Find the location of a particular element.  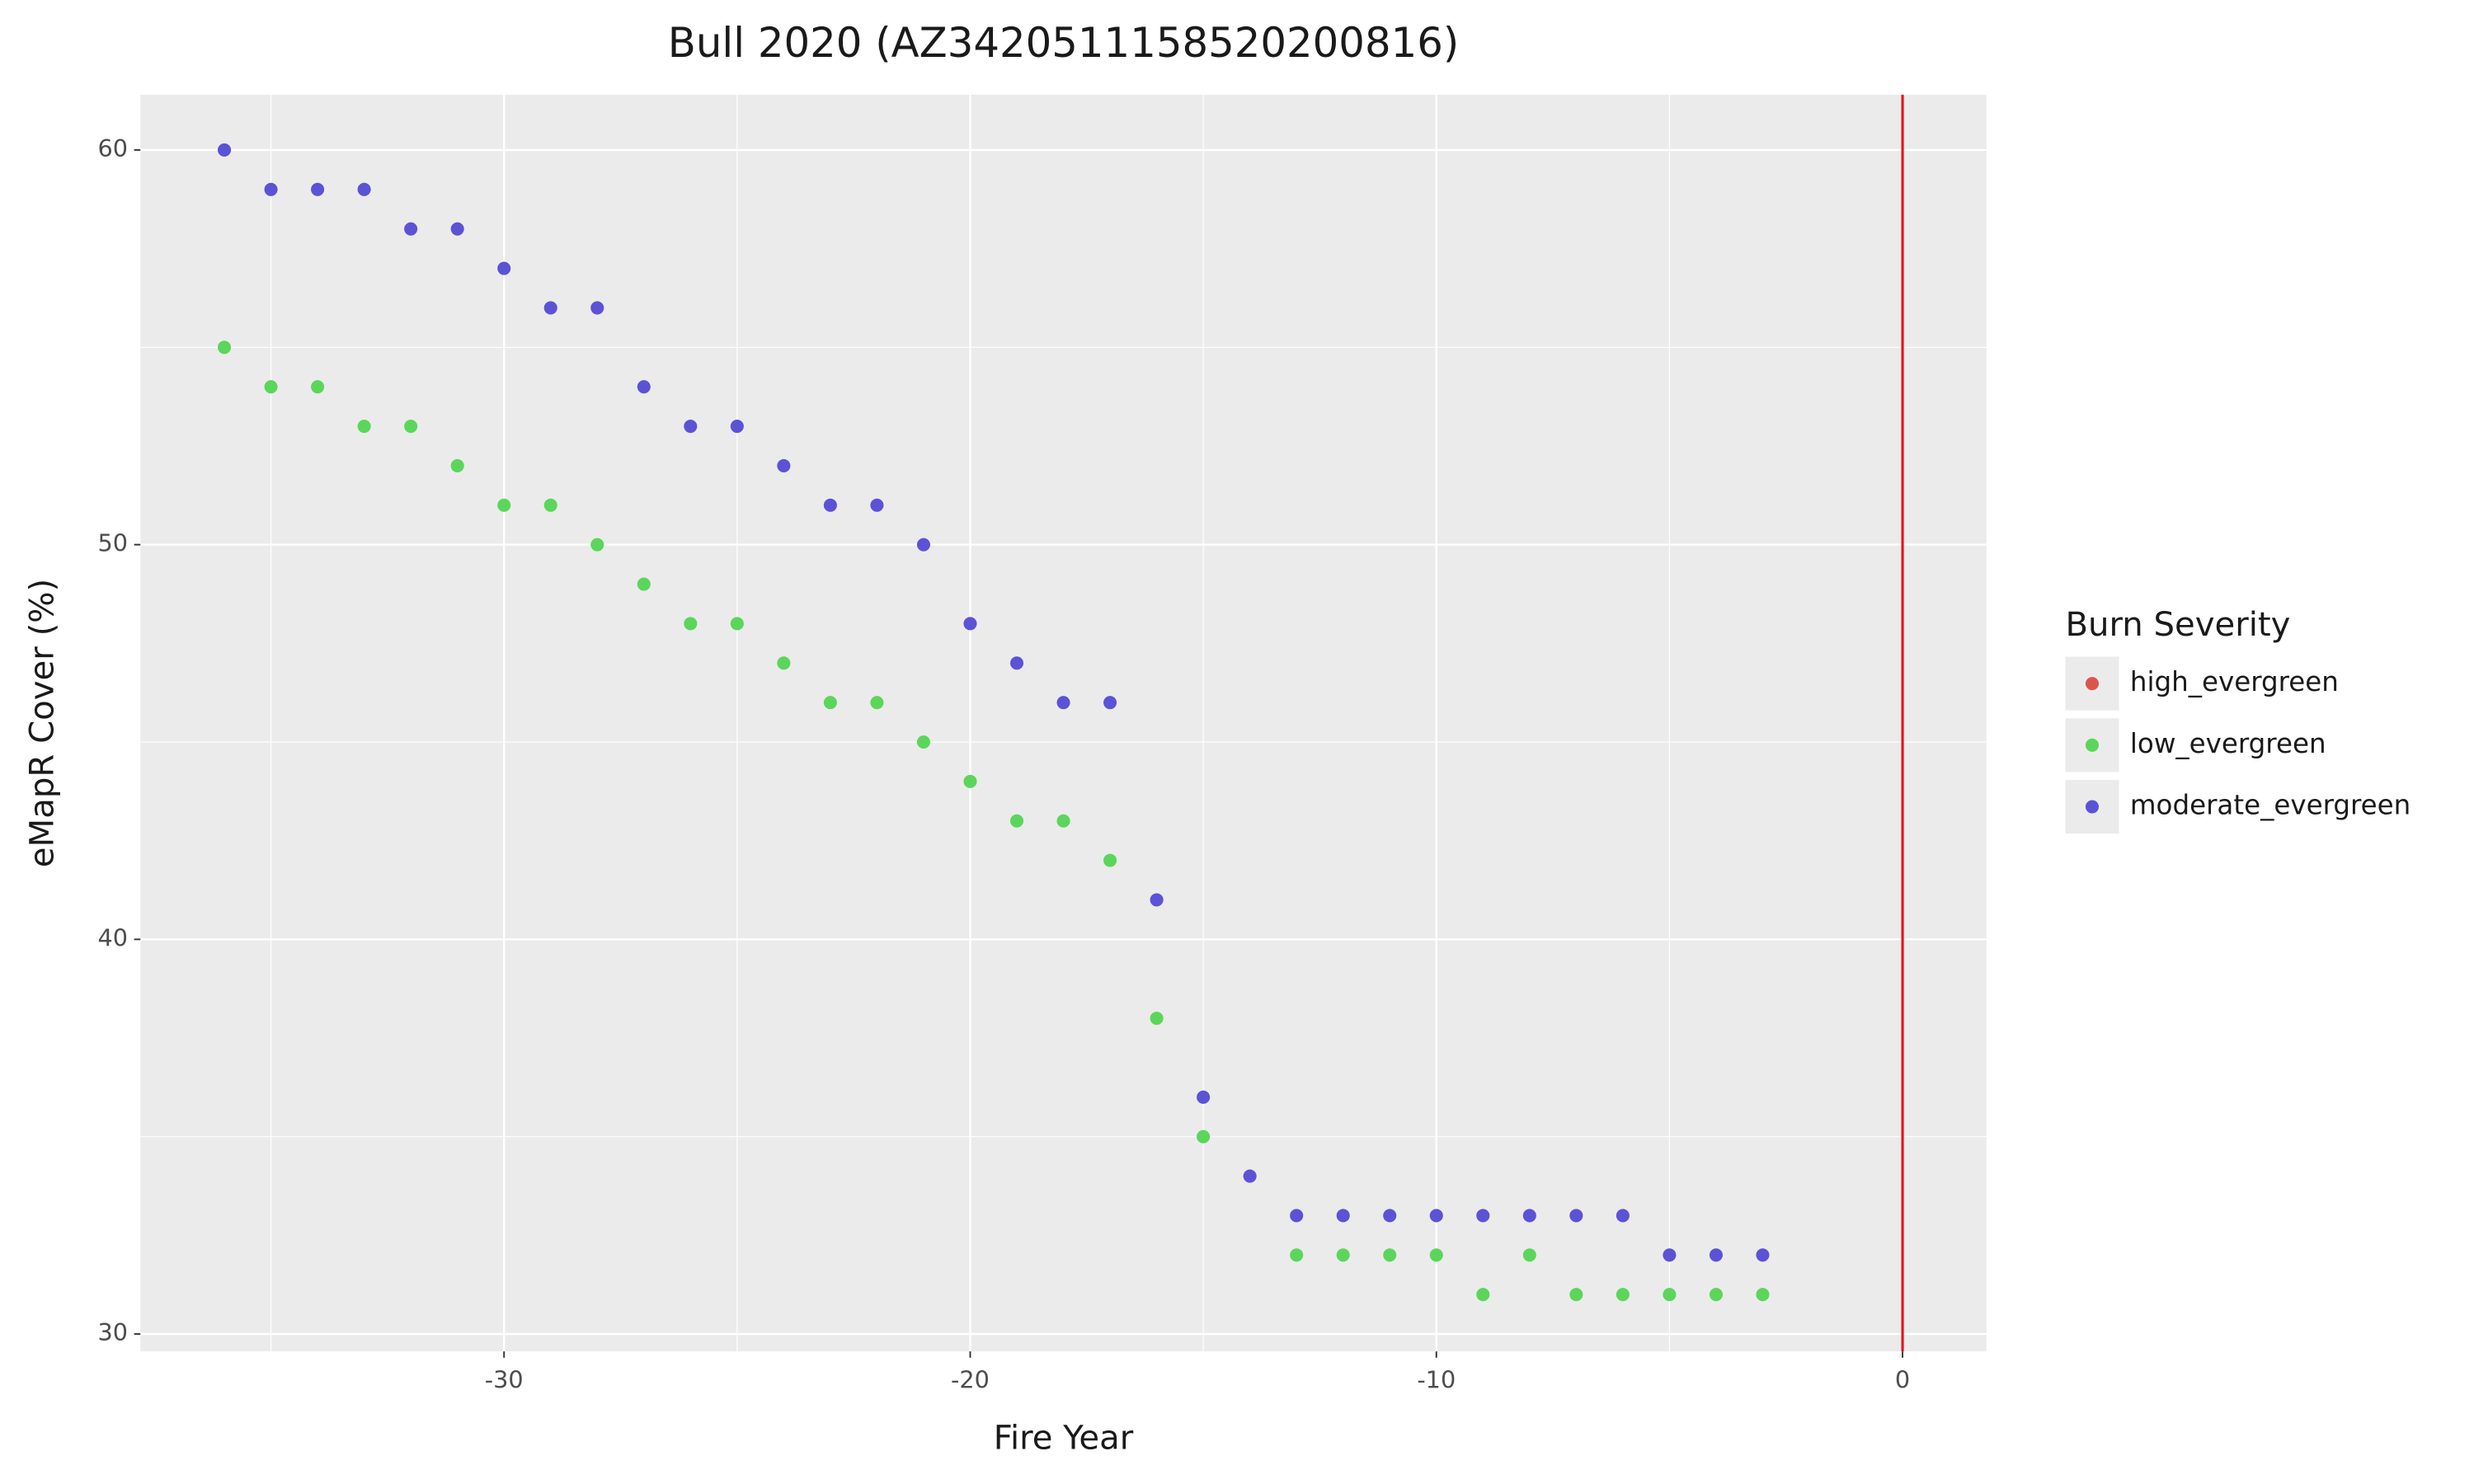

x-tick-label: 0 is located at coordinates (1902, 1380).